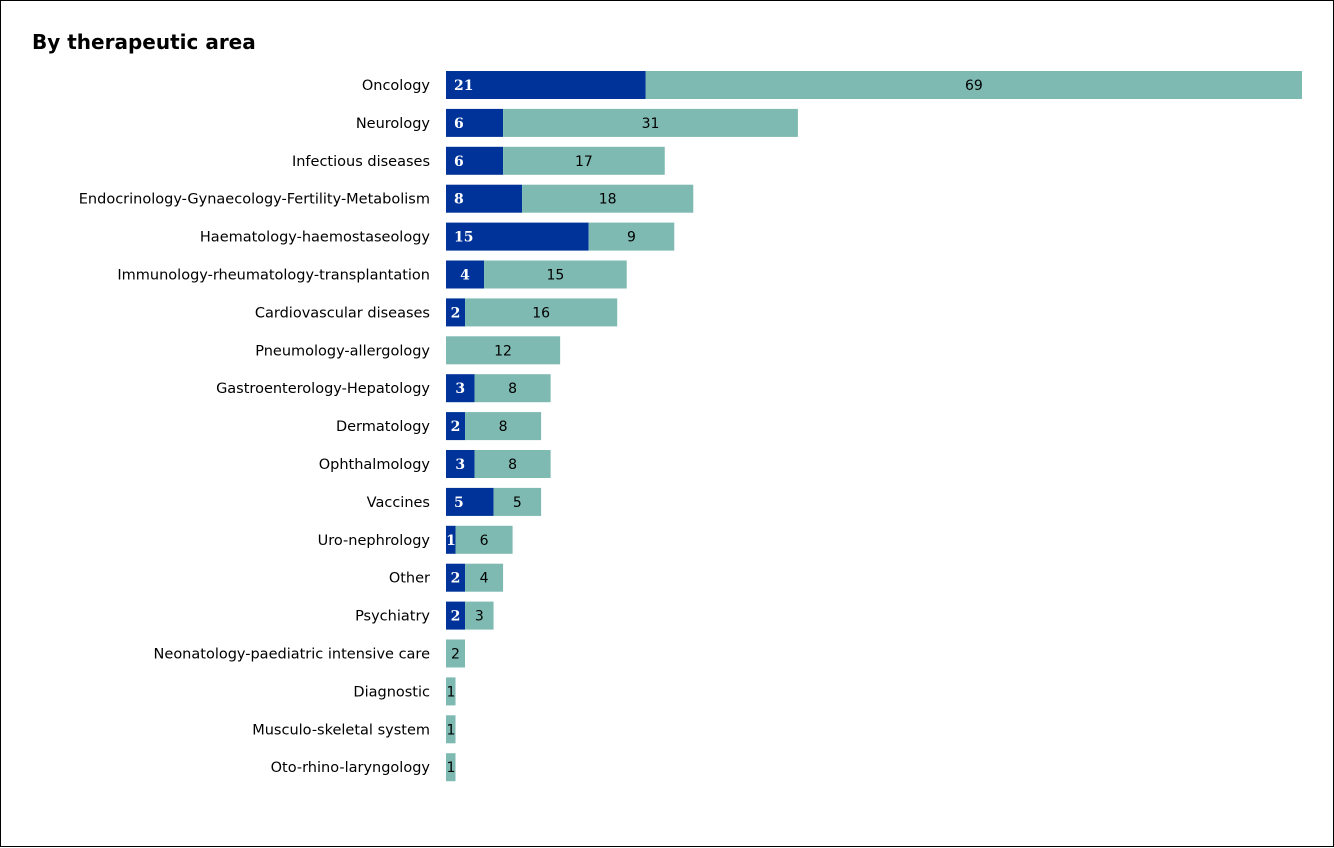  What do you see at coordinates (341, 730) in the screenshot?
I see `category-label: Musculo-skeletal system` at bounding box center [341, 730].